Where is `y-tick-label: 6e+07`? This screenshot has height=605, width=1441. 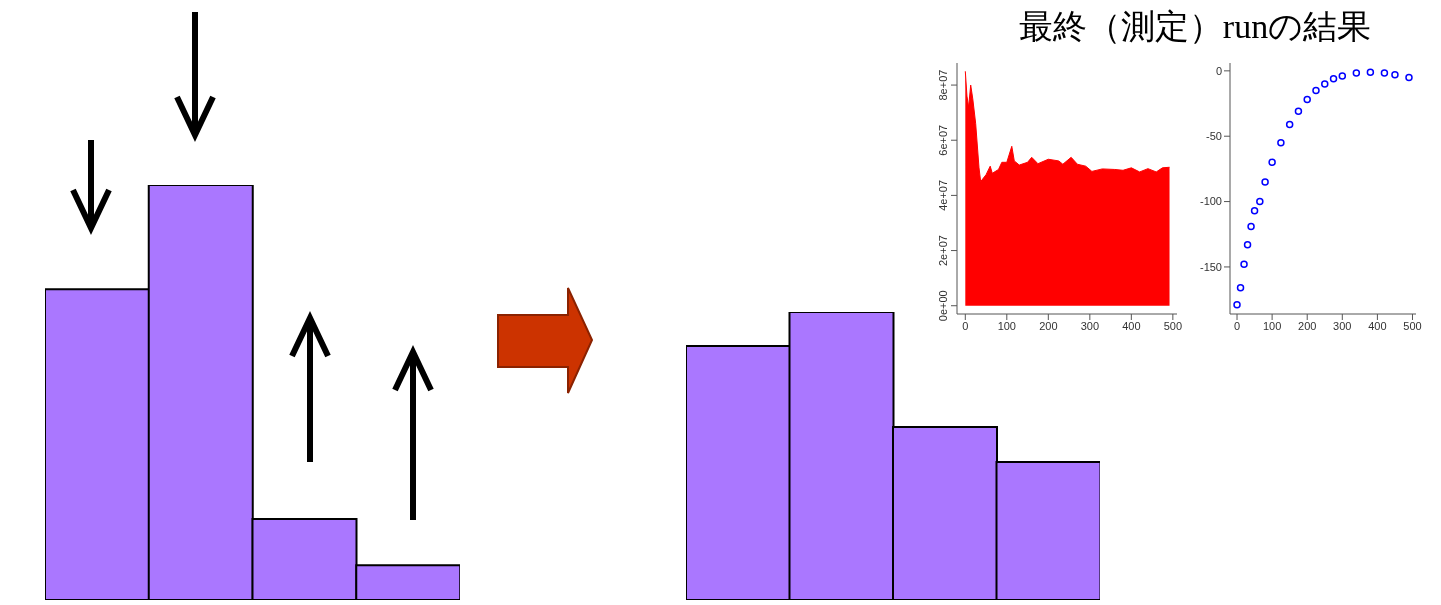 y-tick-label: 6e+07 is located at coordinates (942, 140).